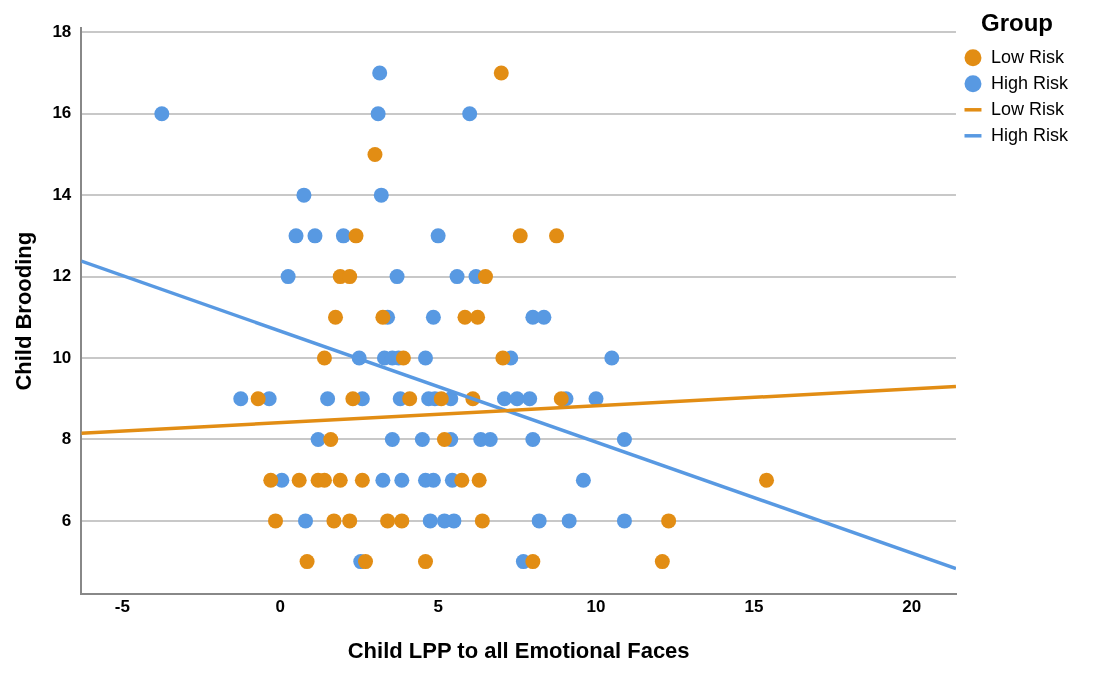 The image size is (1102, 679). What do you see at coordinates (66, 520) in the screenshot?
I see `y-tick-label: 6` at bounding box center [66, 520].